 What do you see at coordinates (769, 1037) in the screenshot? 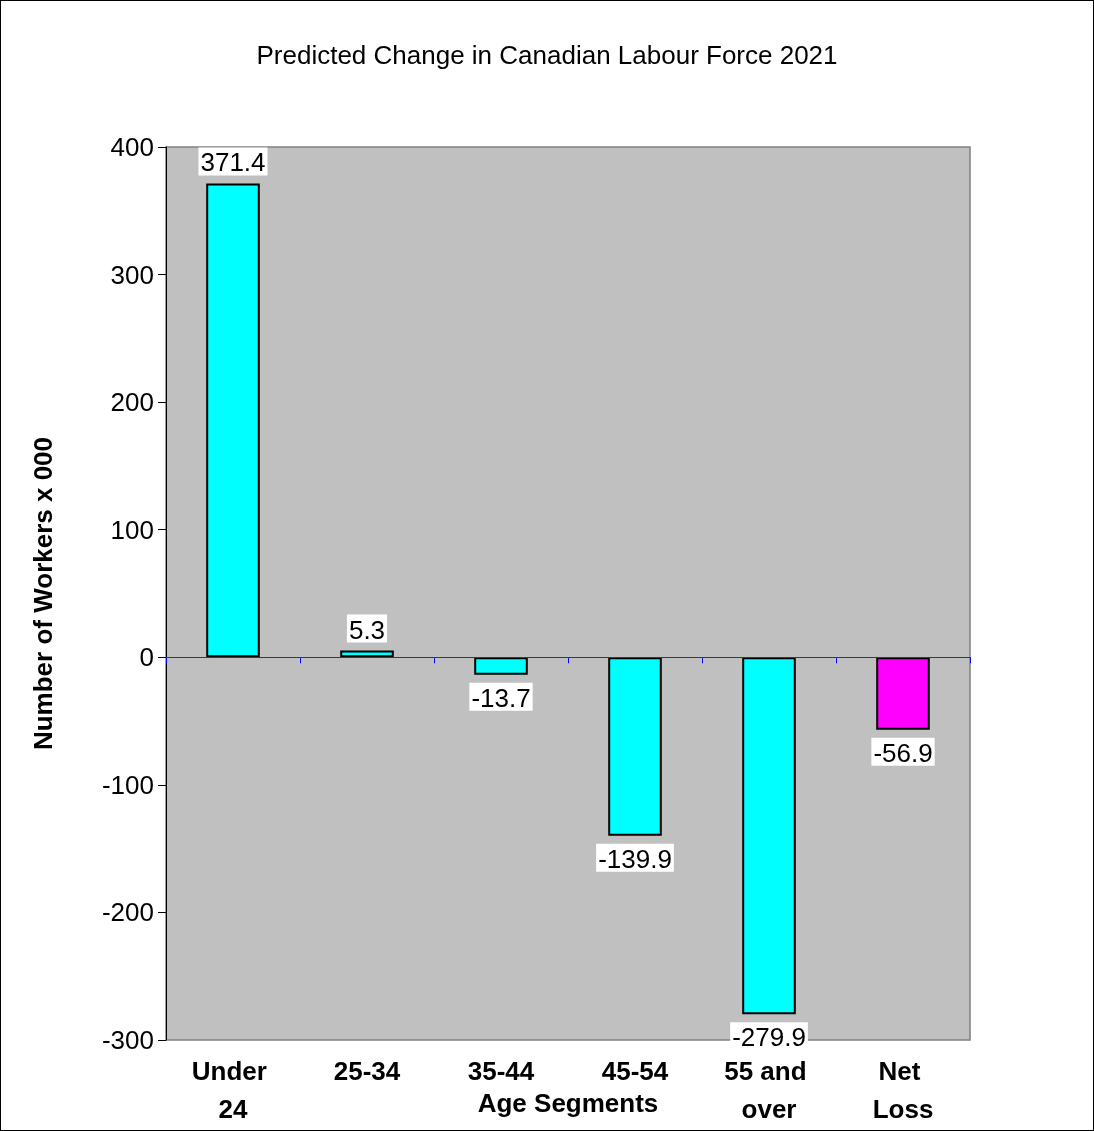
I see `data-label: -279.9` at bounding box center [769, 1037].